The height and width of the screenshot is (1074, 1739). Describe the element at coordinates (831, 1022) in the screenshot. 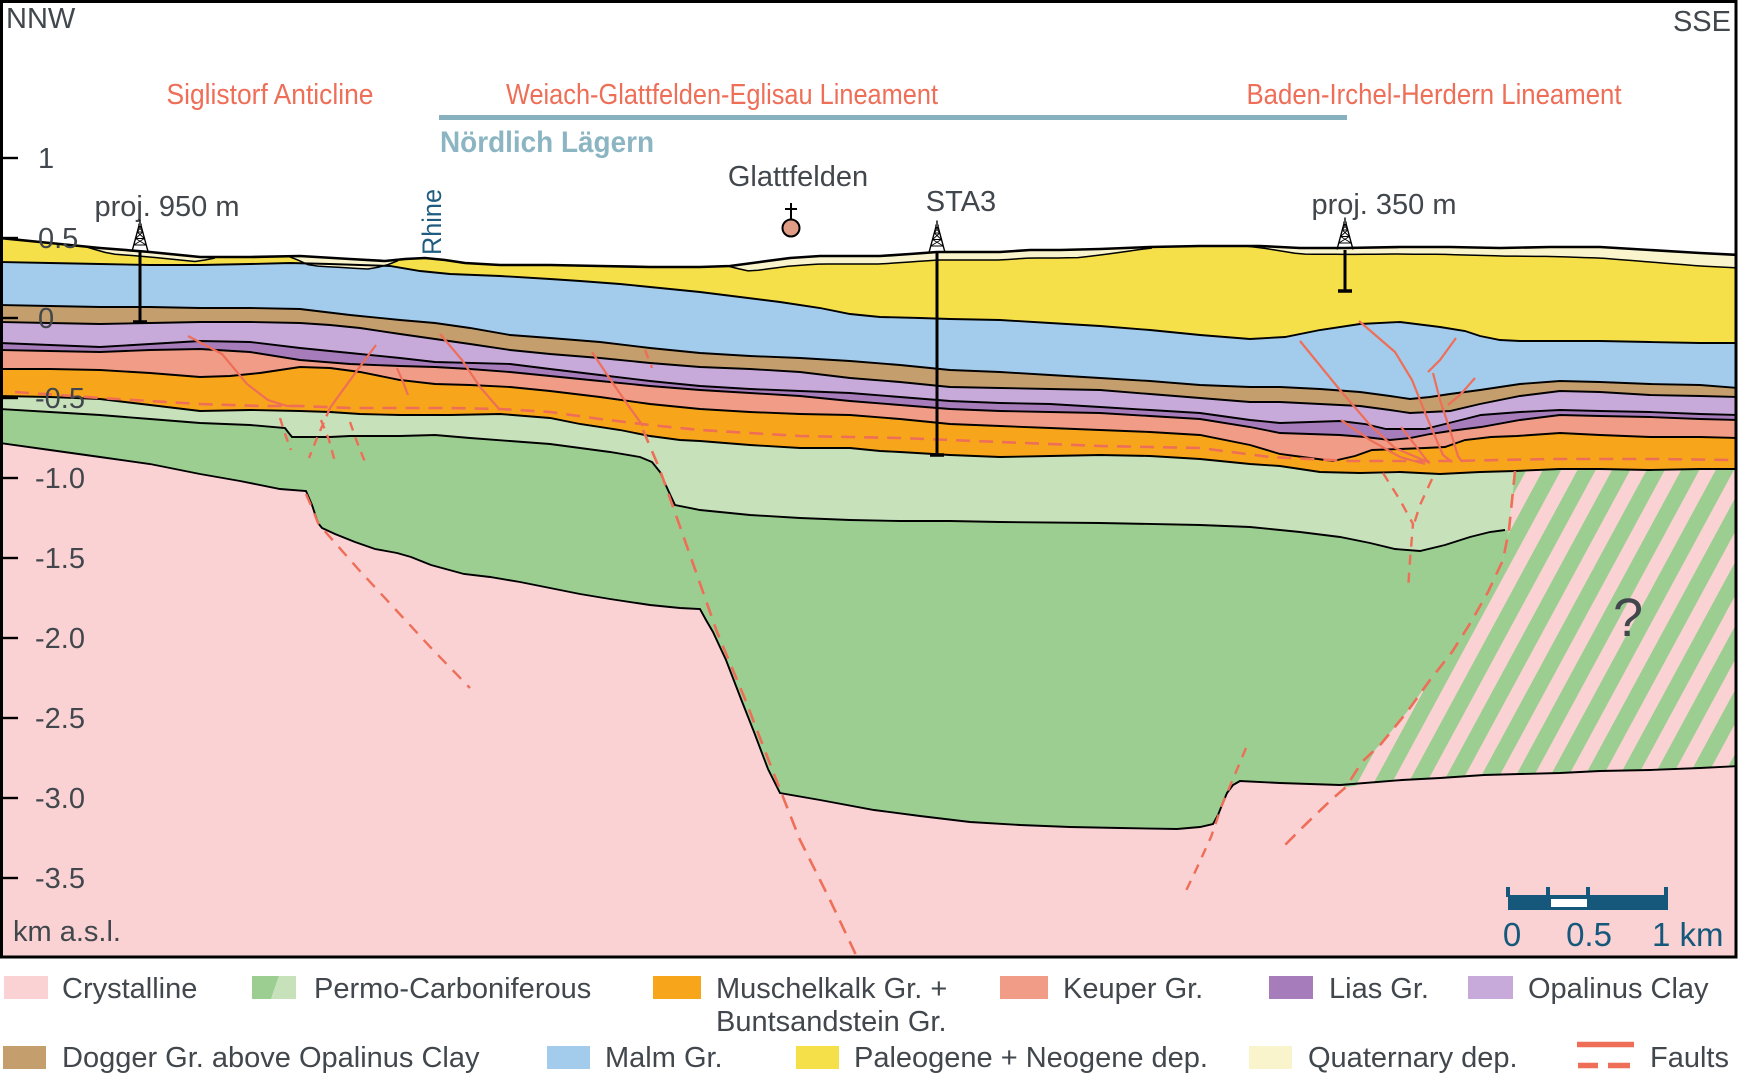

I see `svg-text: Buntsandstein Gr.` at that location.